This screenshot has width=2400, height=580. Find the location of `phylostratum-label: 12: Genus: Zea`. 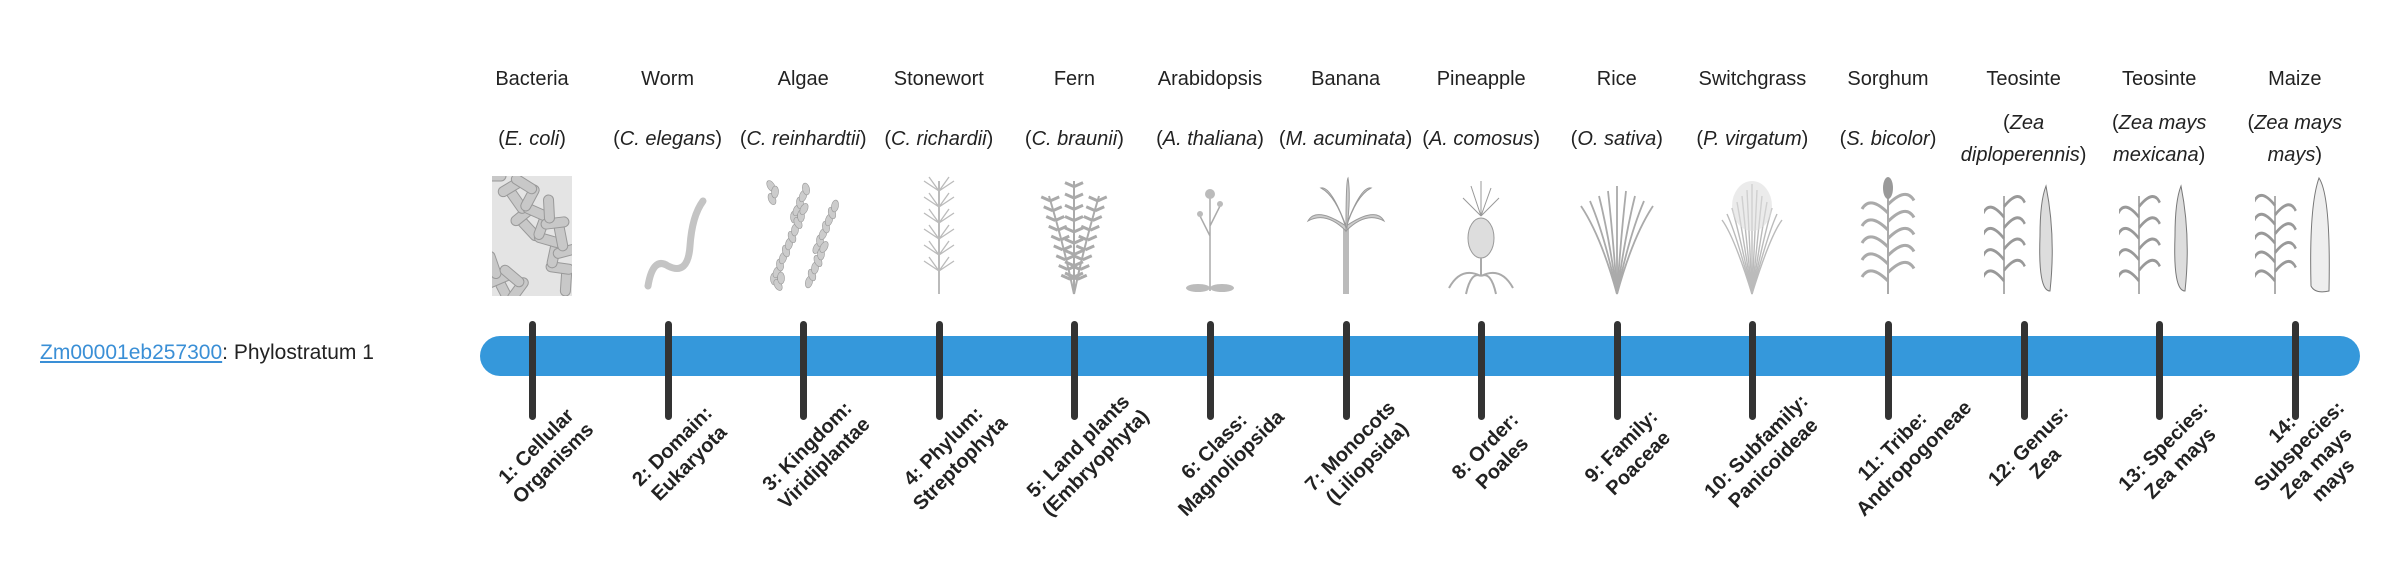

phylostratum-label: 12: Genus: Zea is located at coordinates (2028, 446).